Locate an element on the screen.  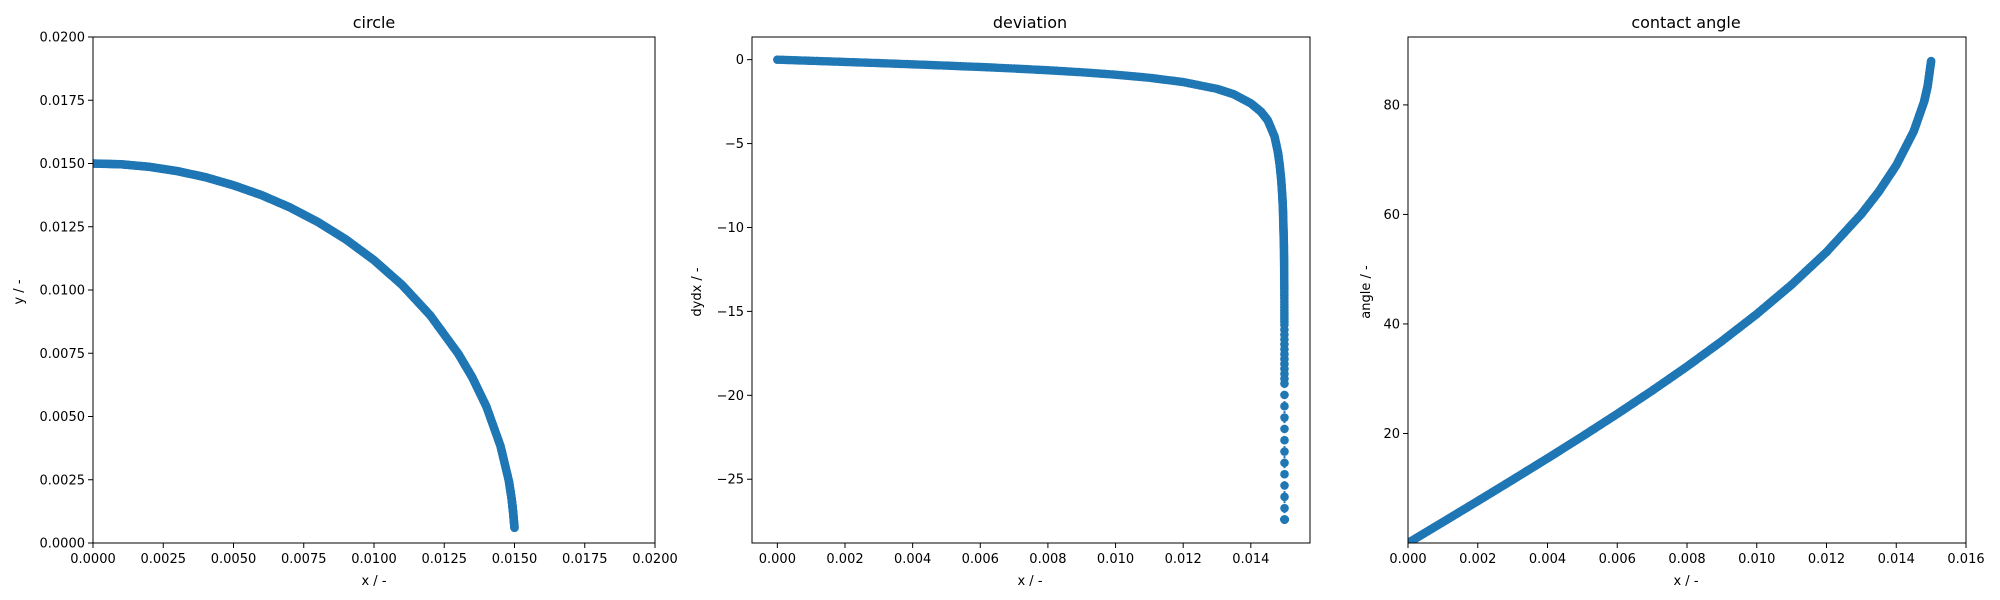
y-tick-label: 0.0100 is located at coordinates (63, 291).